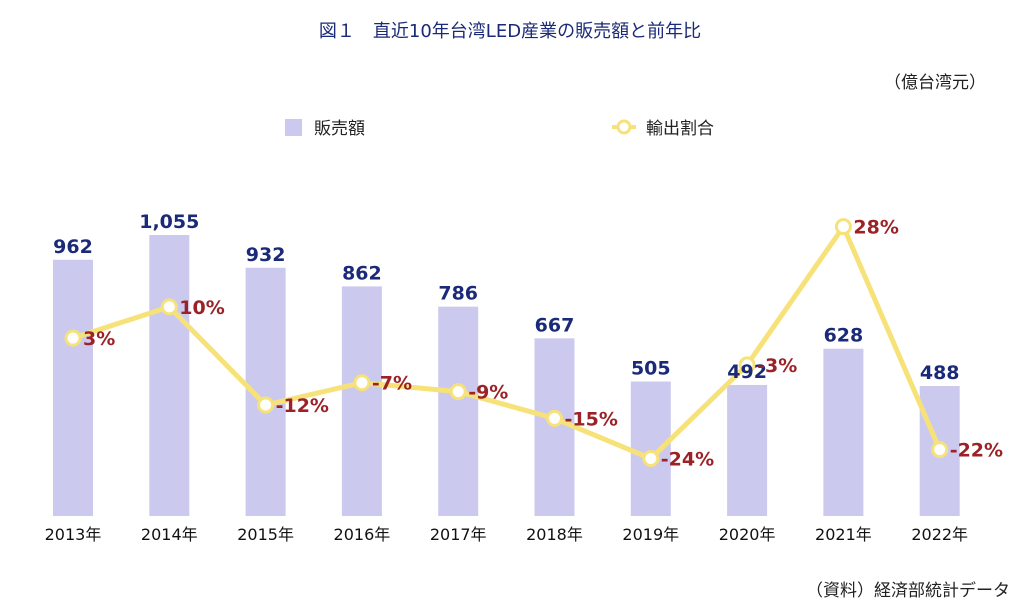  Describe the element at coordinates (169, 534) in the screenshot. I see `x-tick-label: 2014年` at that location.